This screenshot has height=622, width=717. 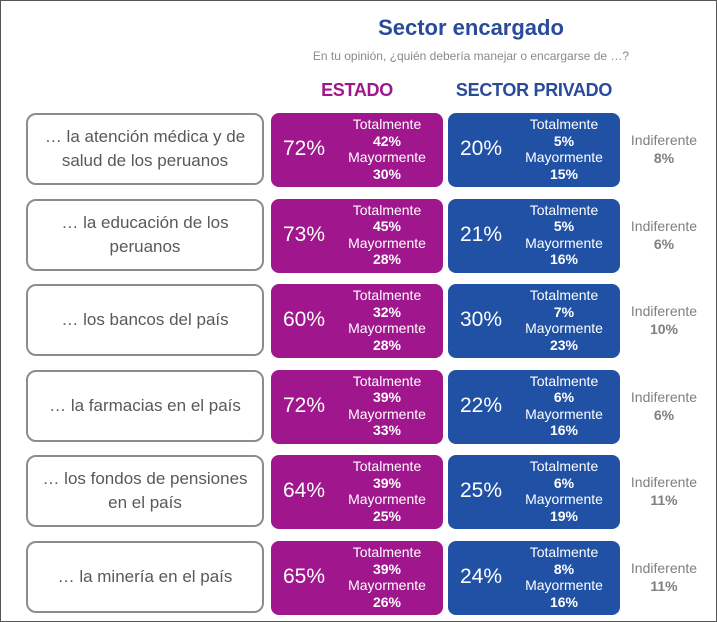 I want to click on row-label: … los bancos del país, so click(x=145, y=320).